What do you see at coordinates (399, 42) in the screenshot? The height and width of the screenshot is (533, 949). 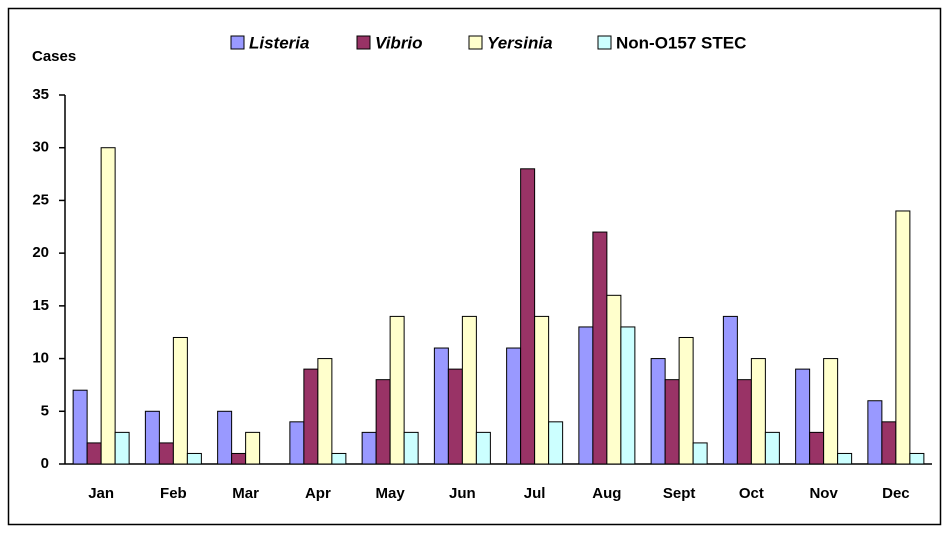 I see `legend-label: Vibrio` at bounding box center [399, 42].